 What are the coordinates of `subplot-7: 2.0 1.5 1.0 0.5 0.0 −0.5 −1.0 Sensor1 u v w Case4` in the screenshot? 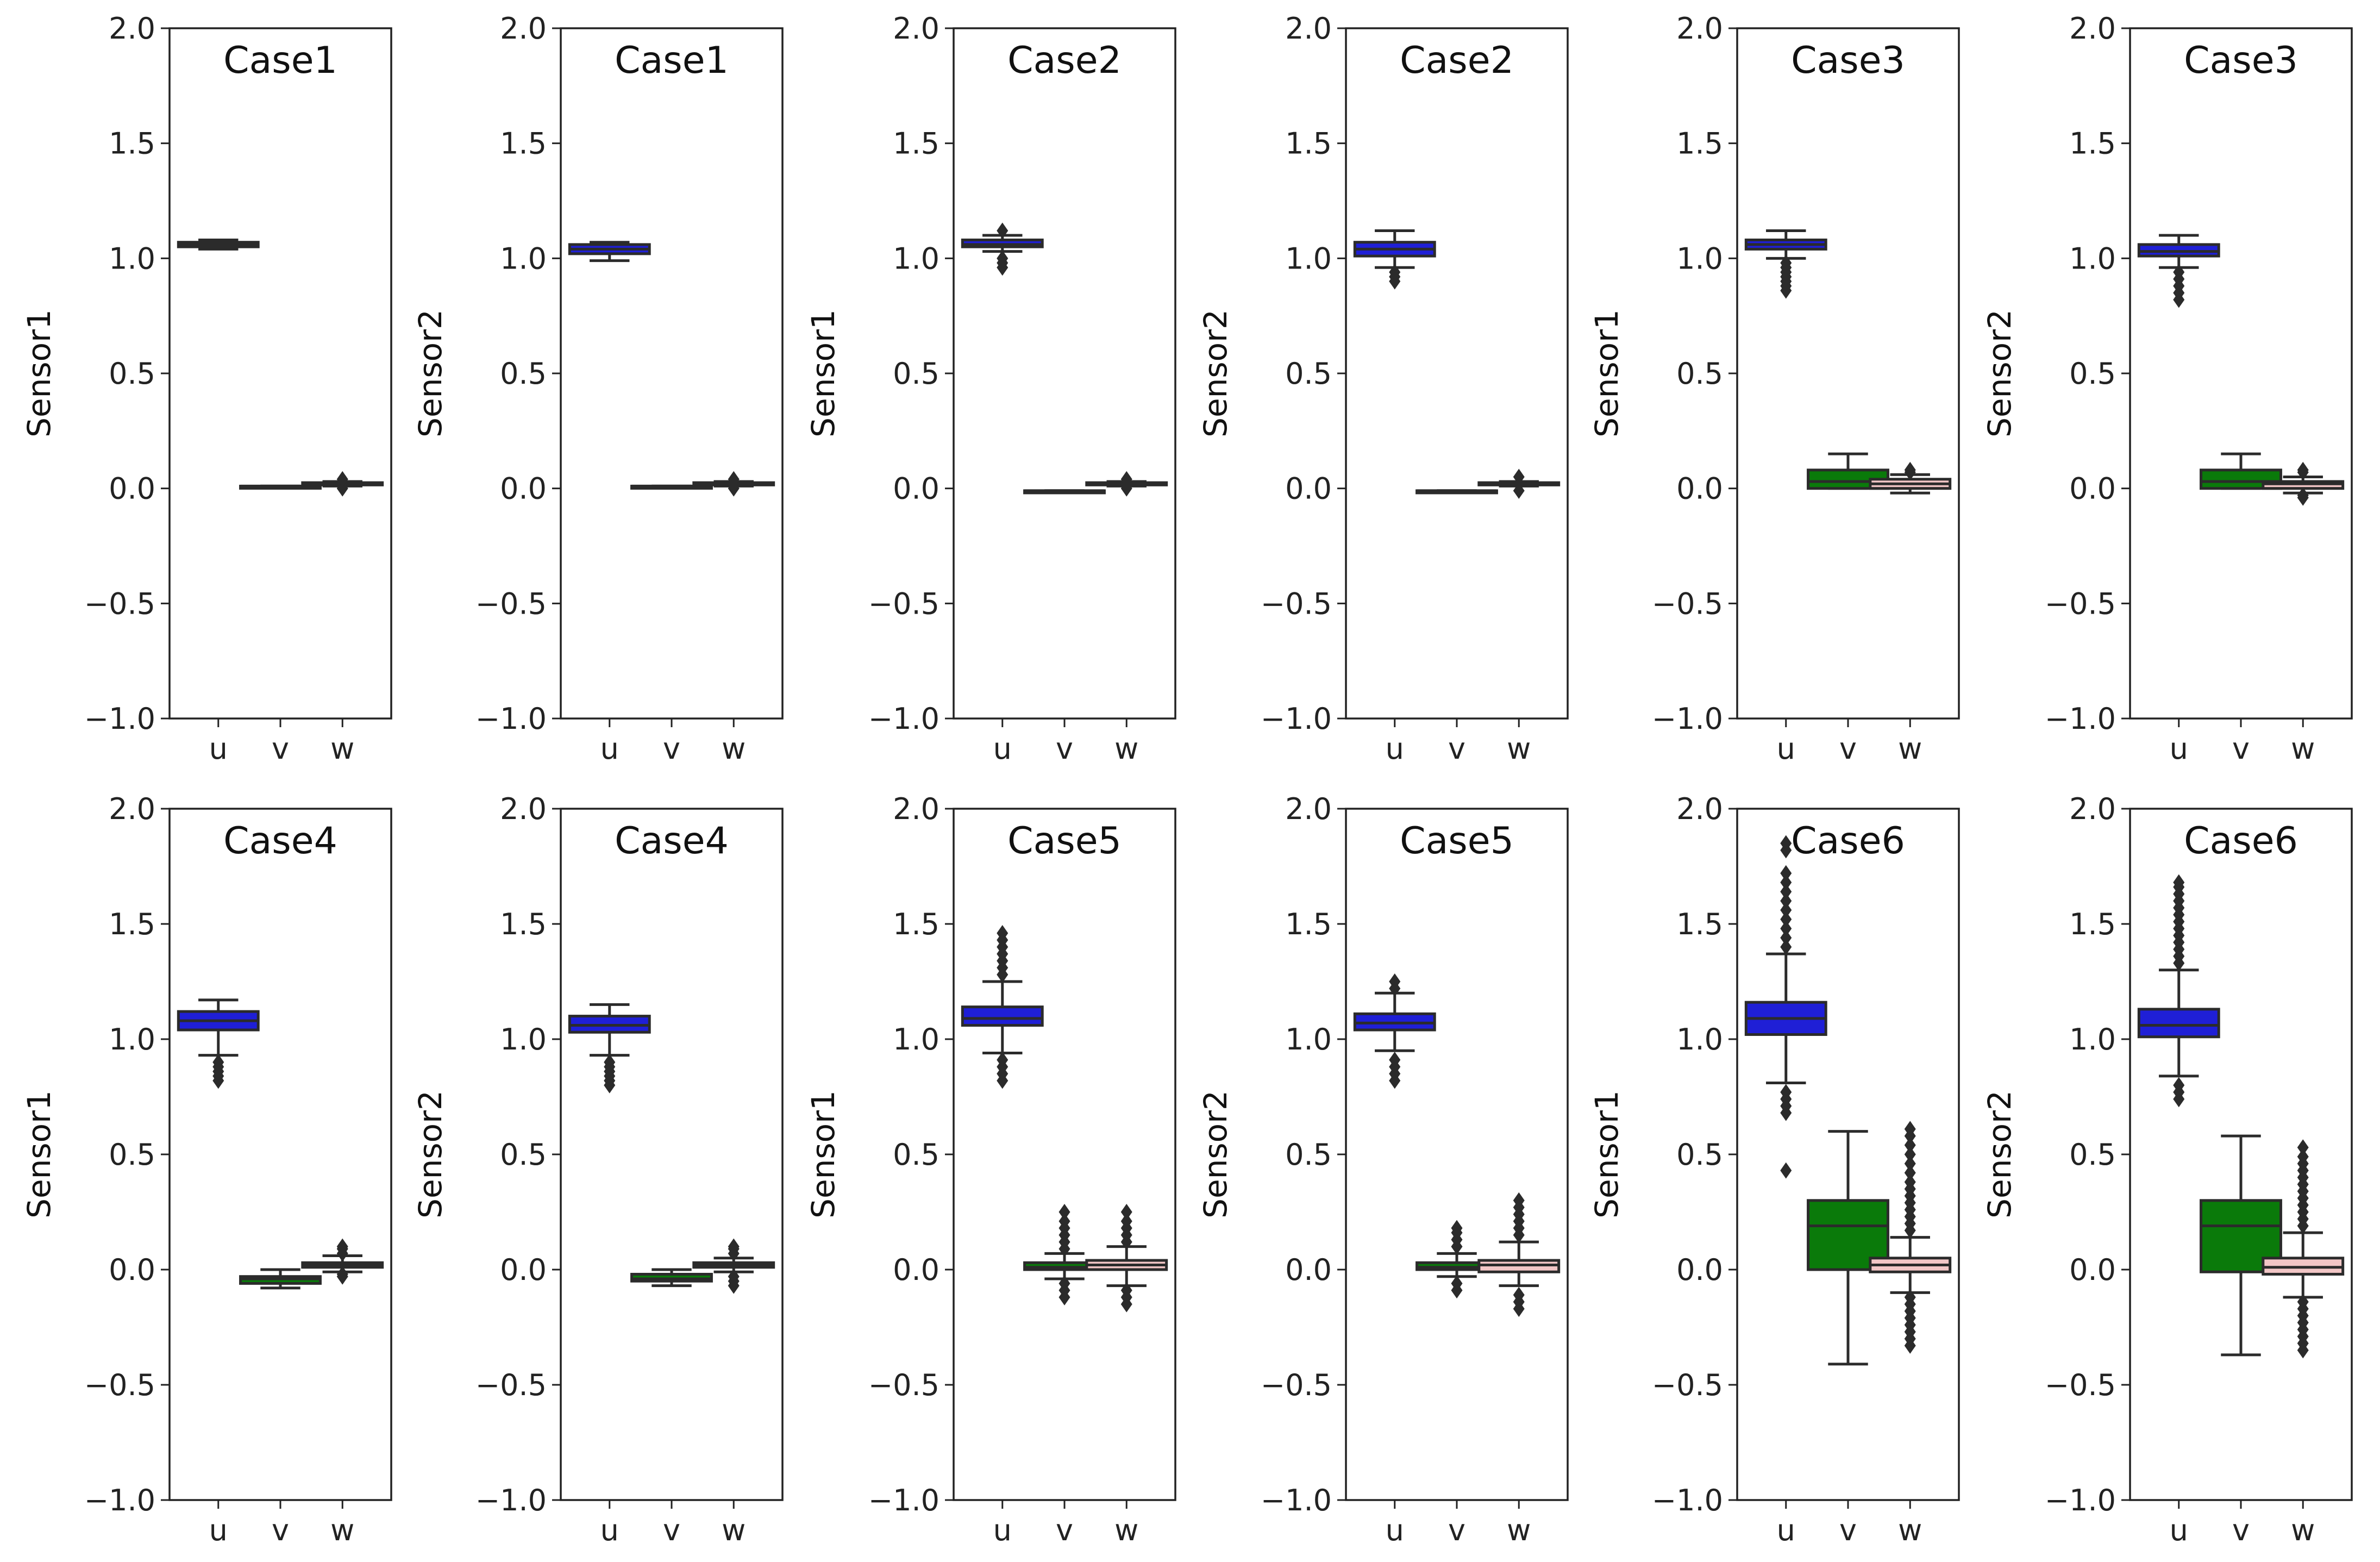 It's located at (206, 1169).